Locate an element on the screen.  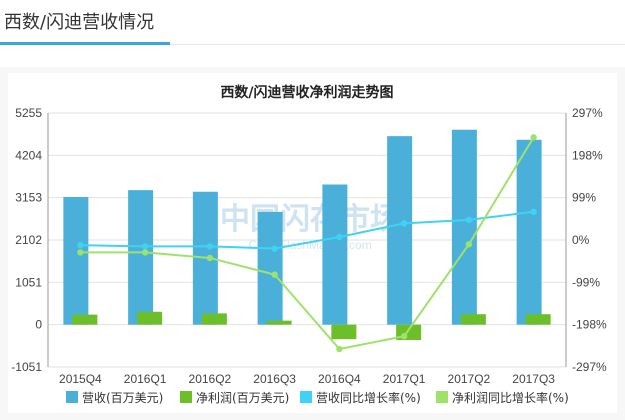
right-axis-tick: 99% is located at coordinates (584, 198).